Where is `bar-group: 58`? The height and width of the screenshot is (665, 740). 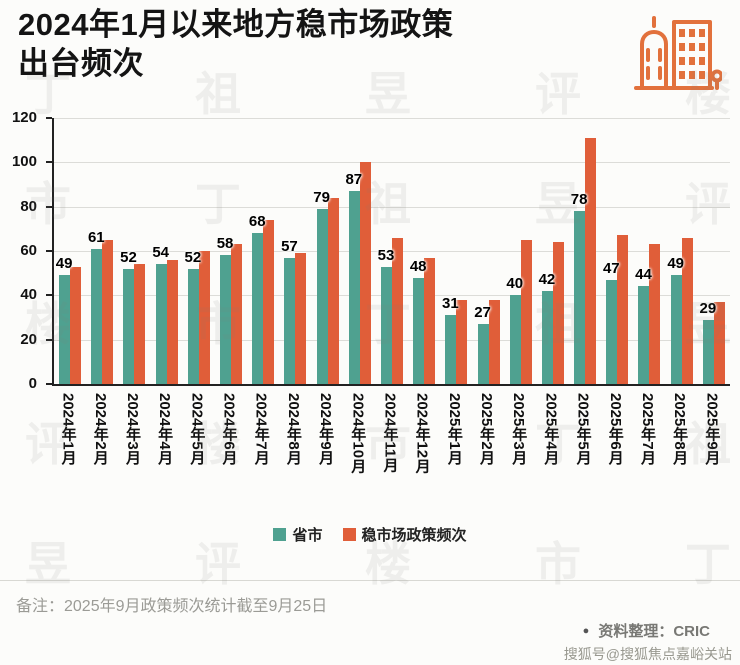 bar-group: 58 is located at coordinates (231, 251).